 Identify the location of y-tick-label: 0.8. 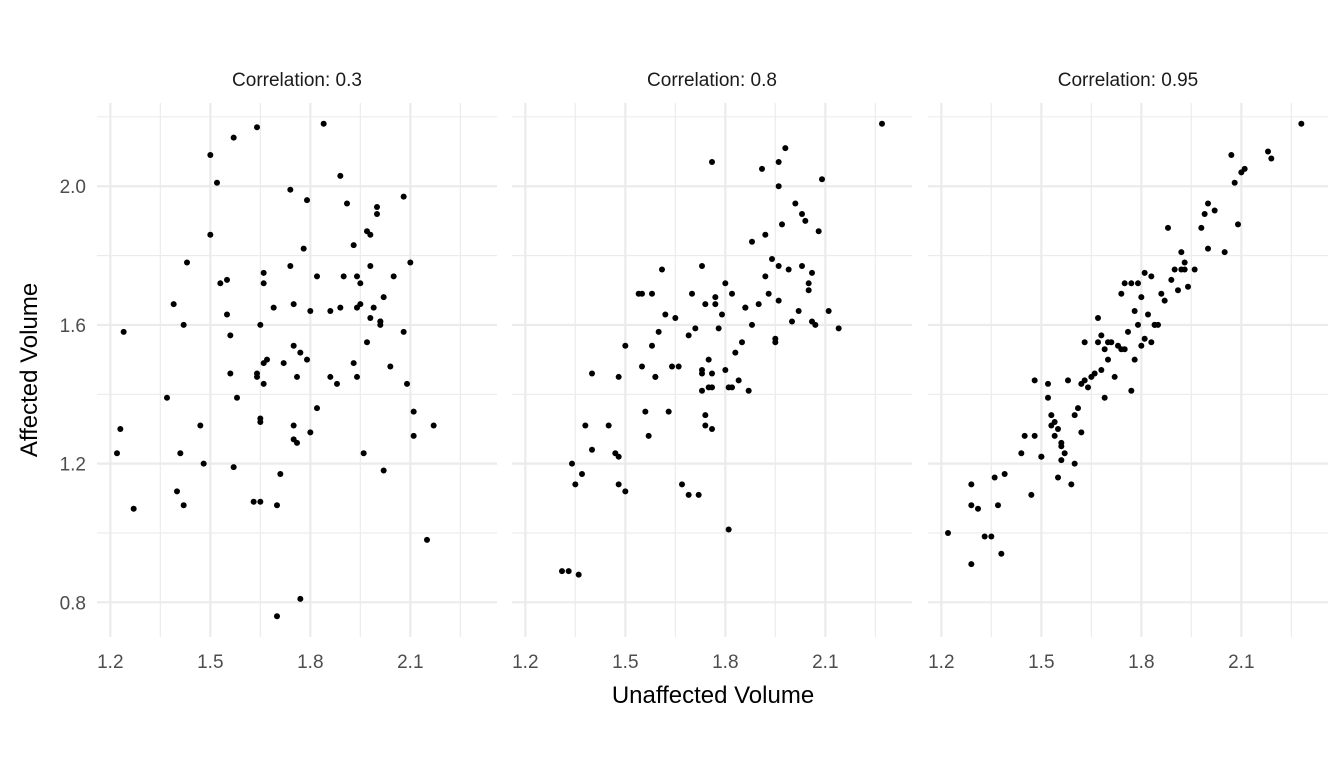
(73, 603).